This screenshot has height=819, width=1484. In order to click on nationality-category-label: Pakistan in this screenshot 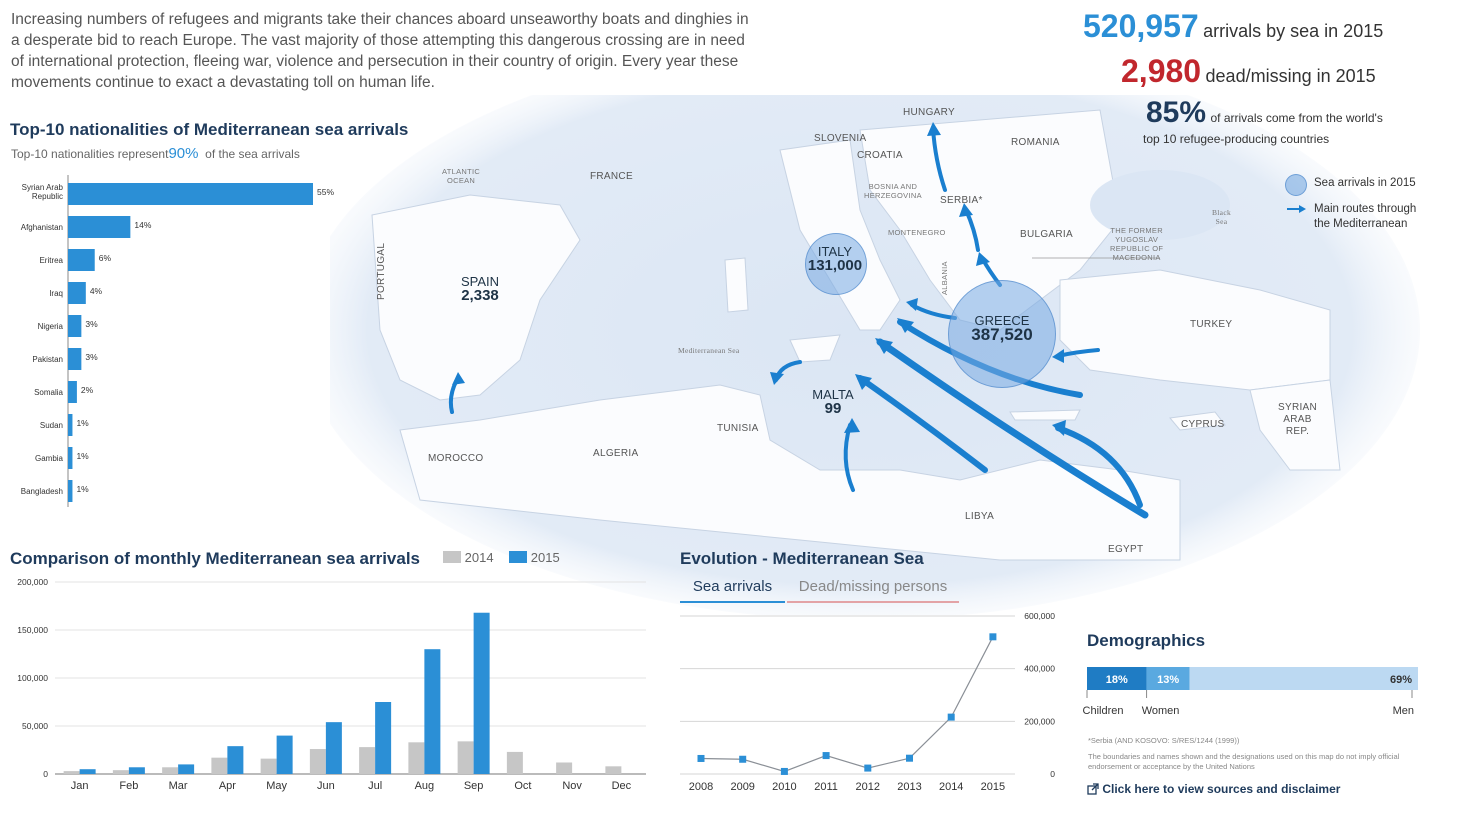, I will do `click(47, 359)`.